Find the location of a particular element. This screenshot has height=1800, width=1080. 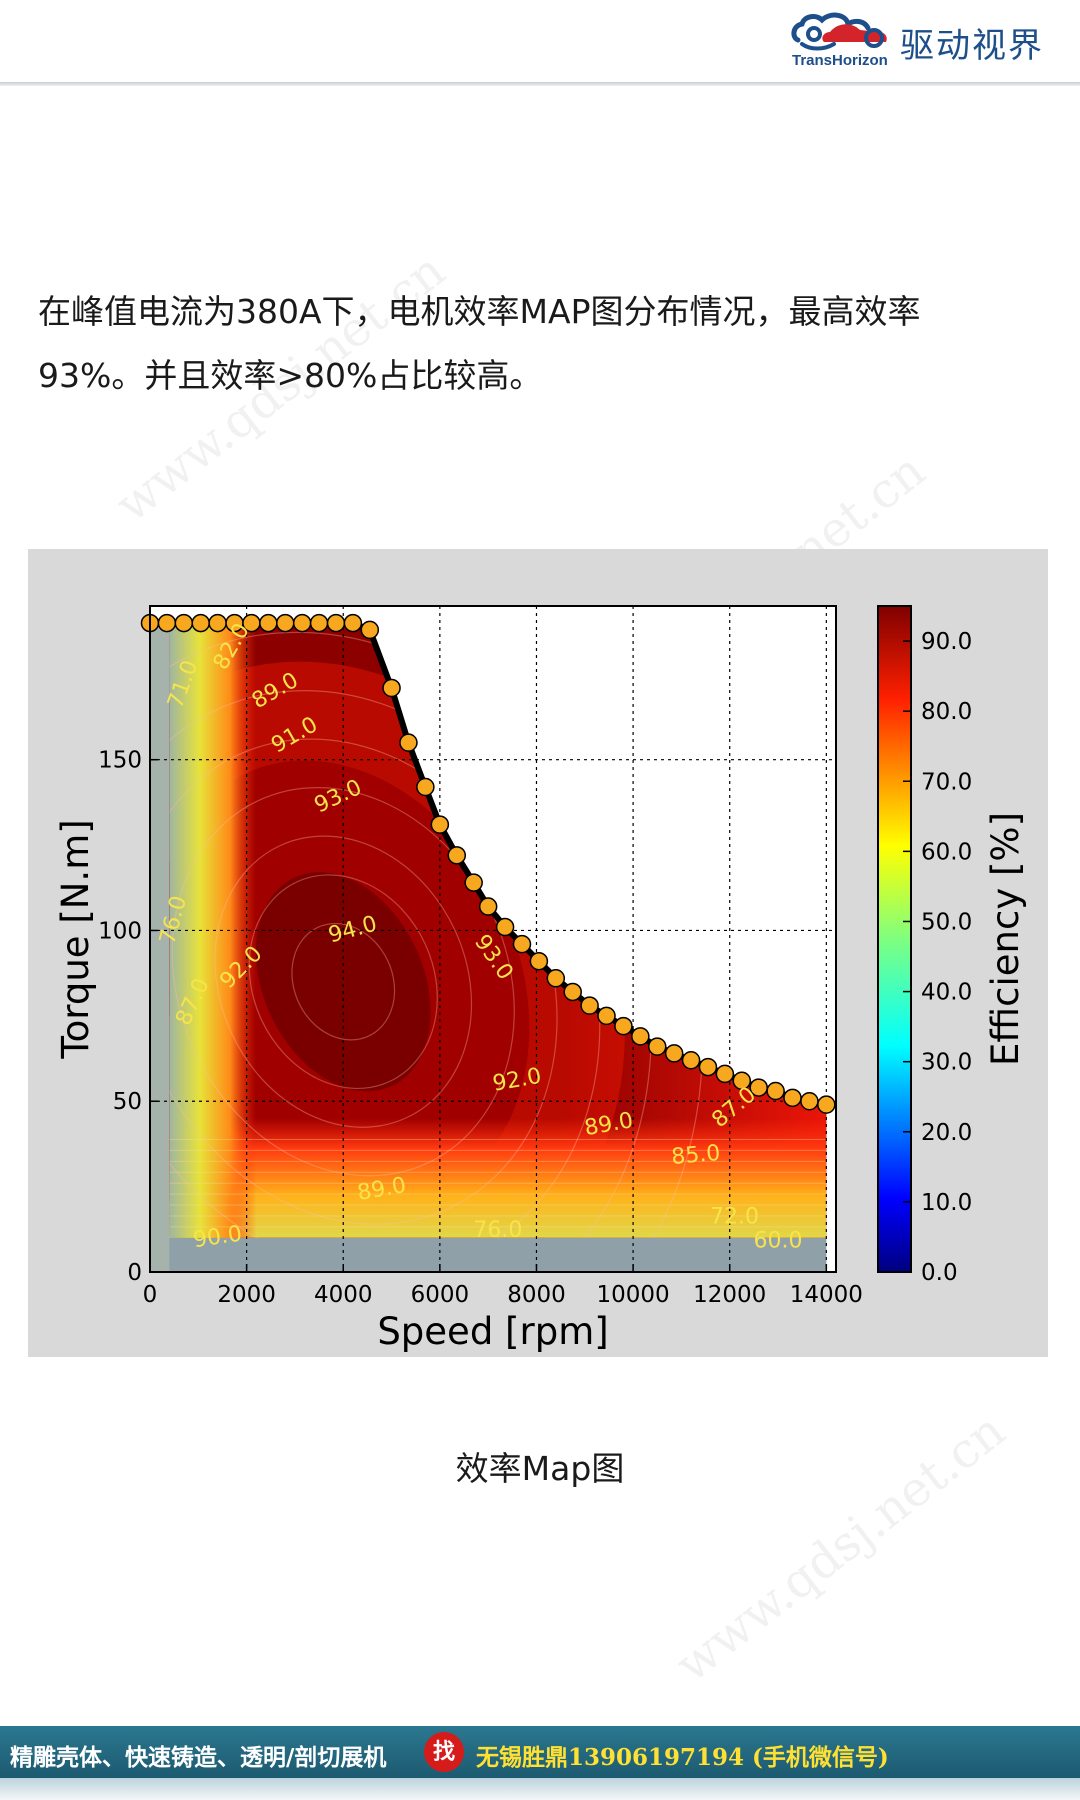

x-tick-label: 4000 is located at coordinates (343, 1295).